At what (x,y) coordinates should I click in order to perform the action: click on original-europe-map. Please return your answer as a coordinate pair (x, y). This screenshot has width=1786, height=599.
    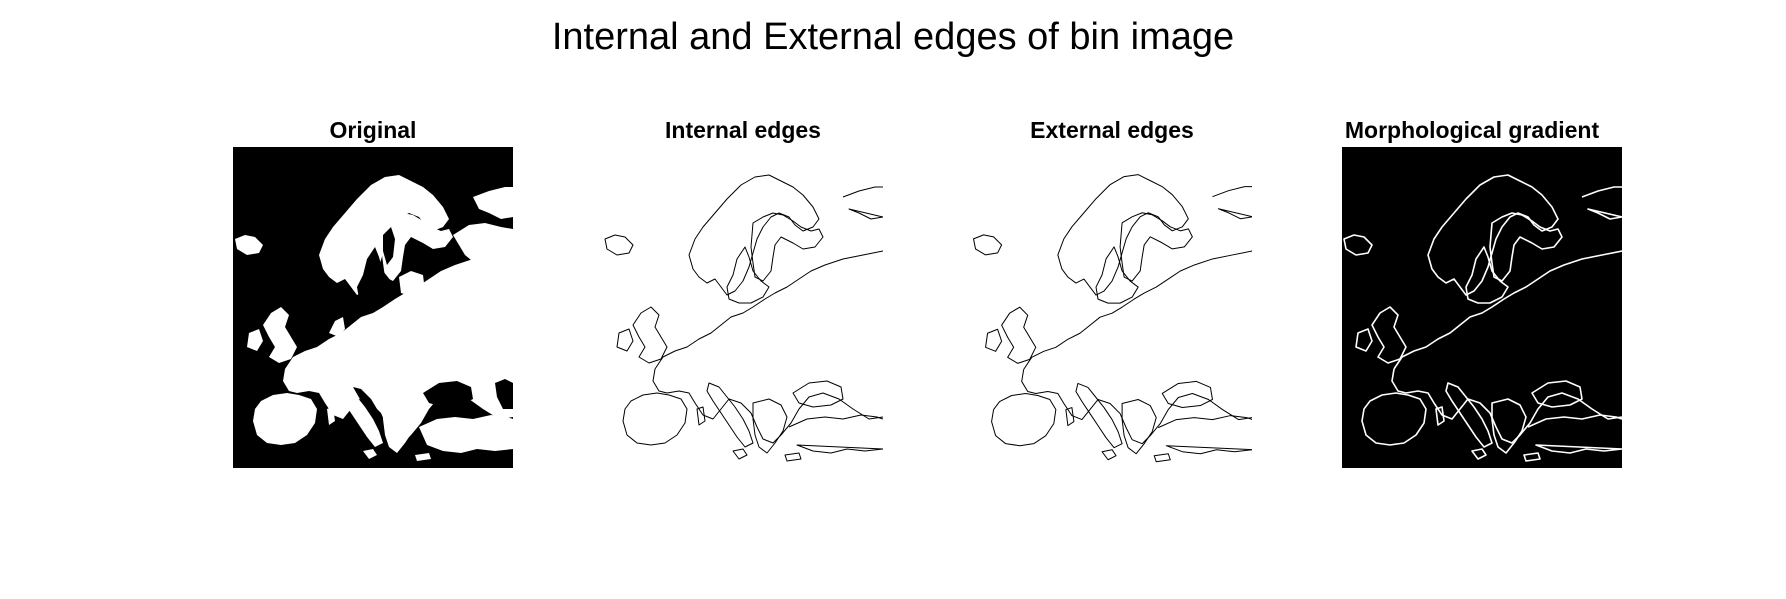
    Looking at the image, I should click on (373, 307).